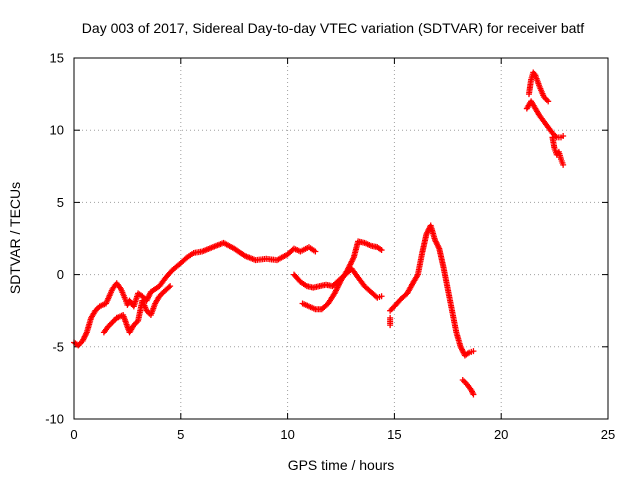 This screenshot has width=640, height=480. Describe the element at coordinates (60, 274) in the screenshot. I see `y-tick-label: 0` at that location.